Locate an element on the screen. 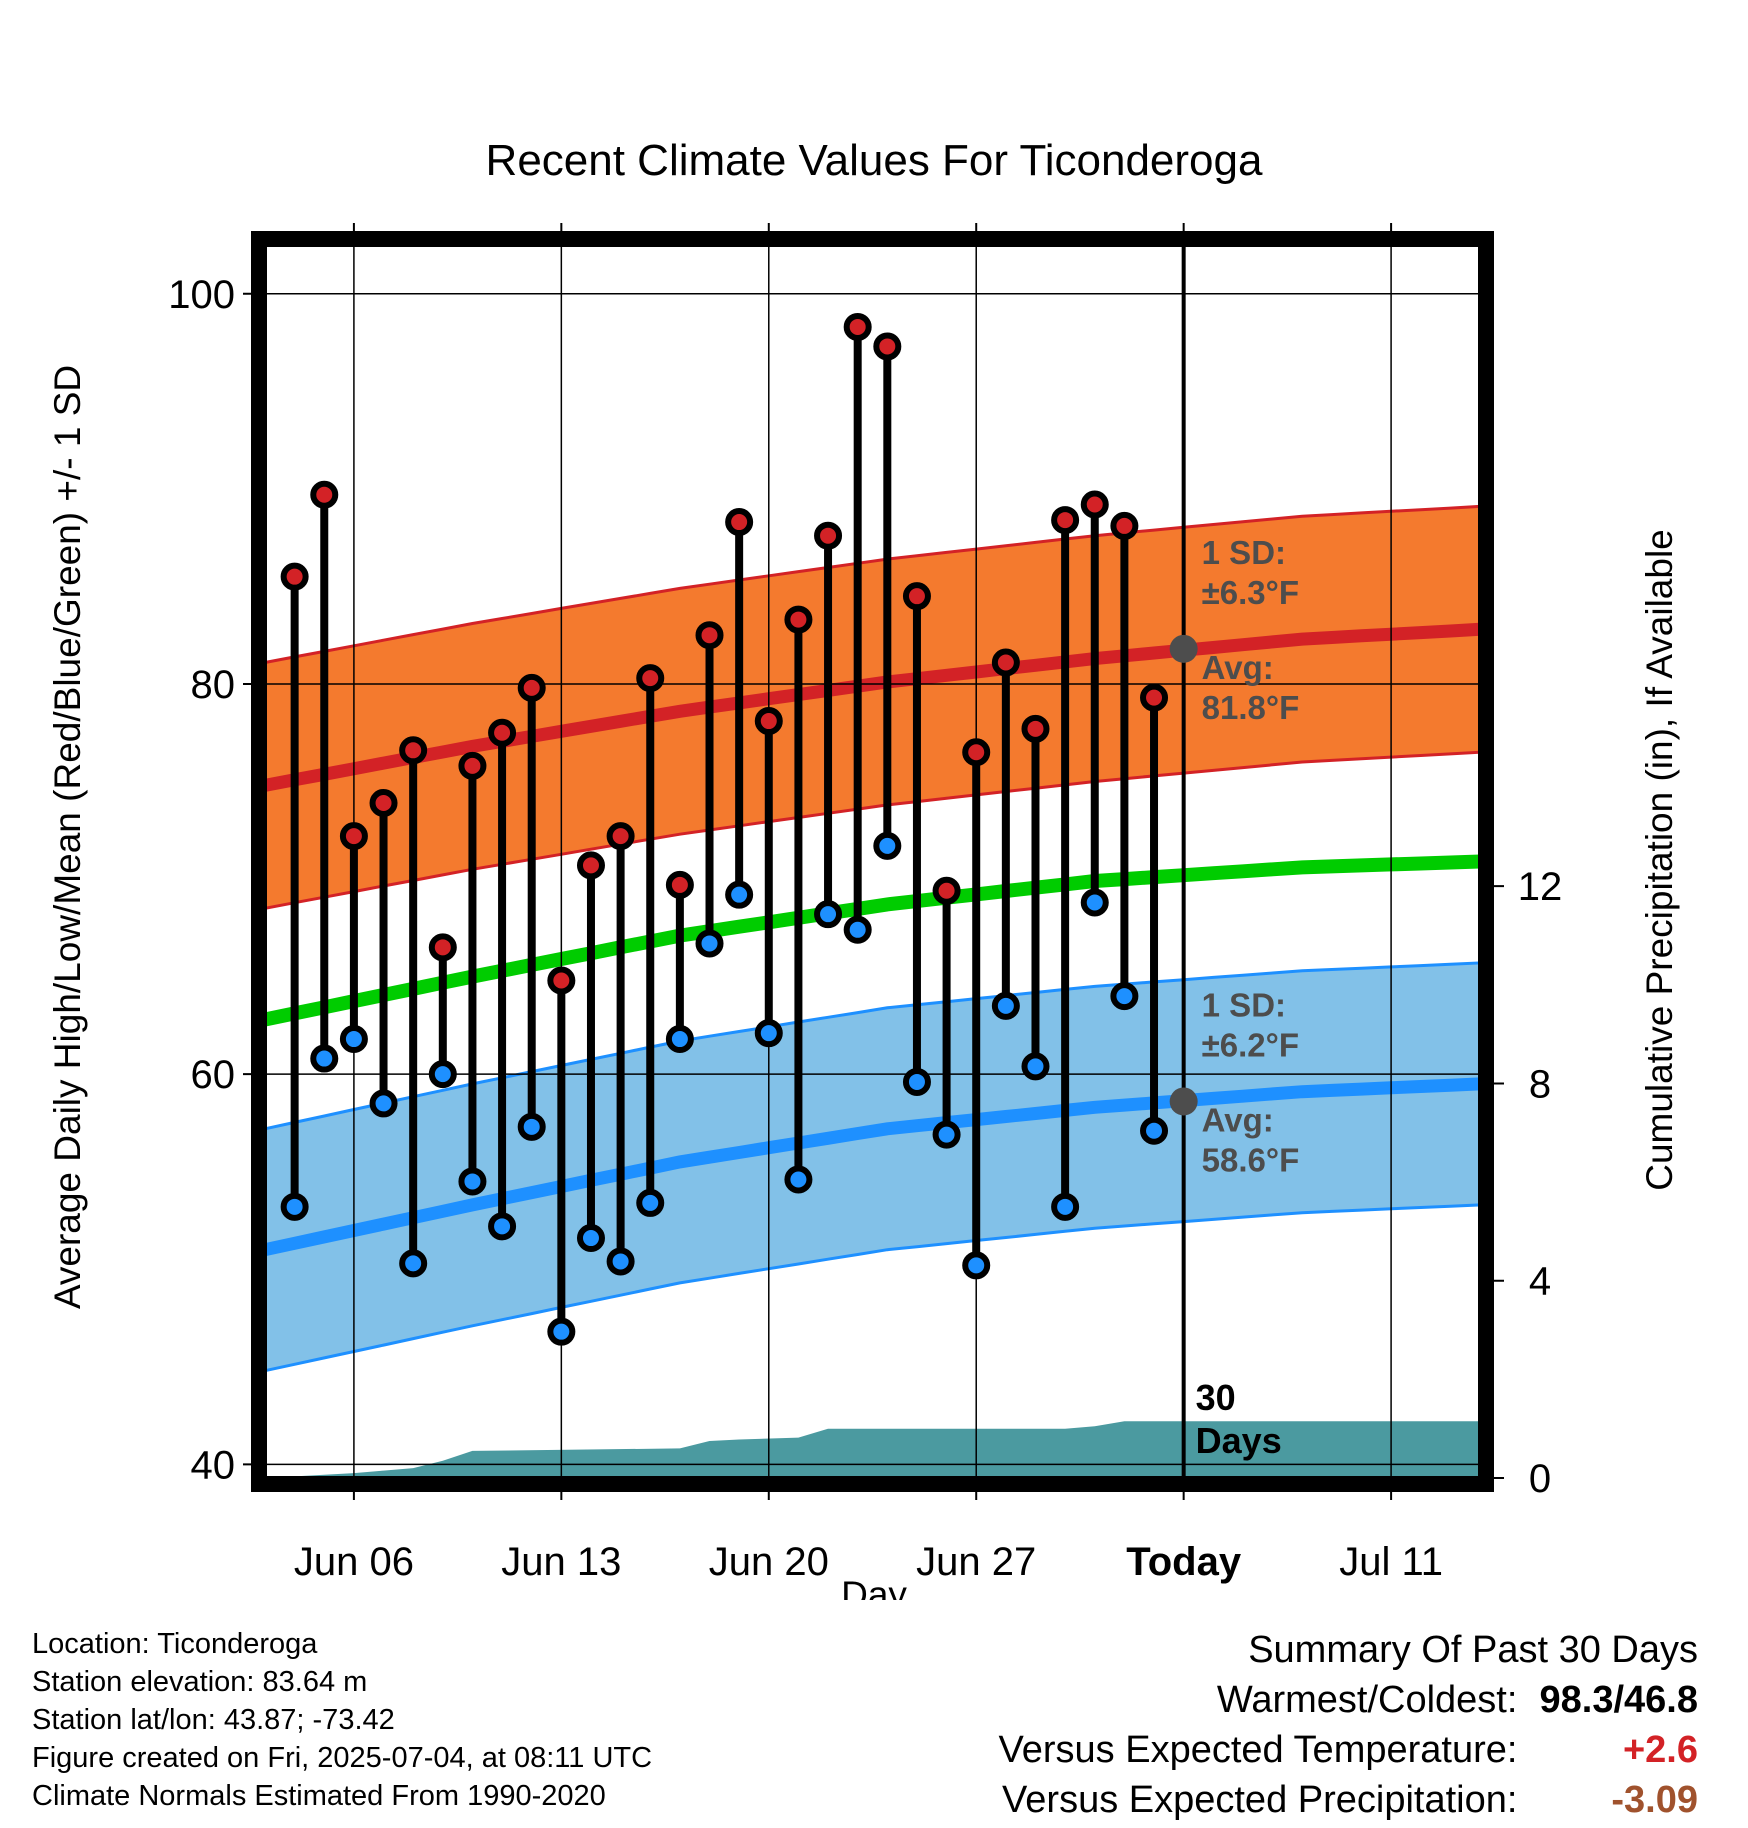 Image resolution: width=1748 pixels, height=1828 pixels. temp-label: Versus Expected Temperature: is located at coordinates (1258, 1750).